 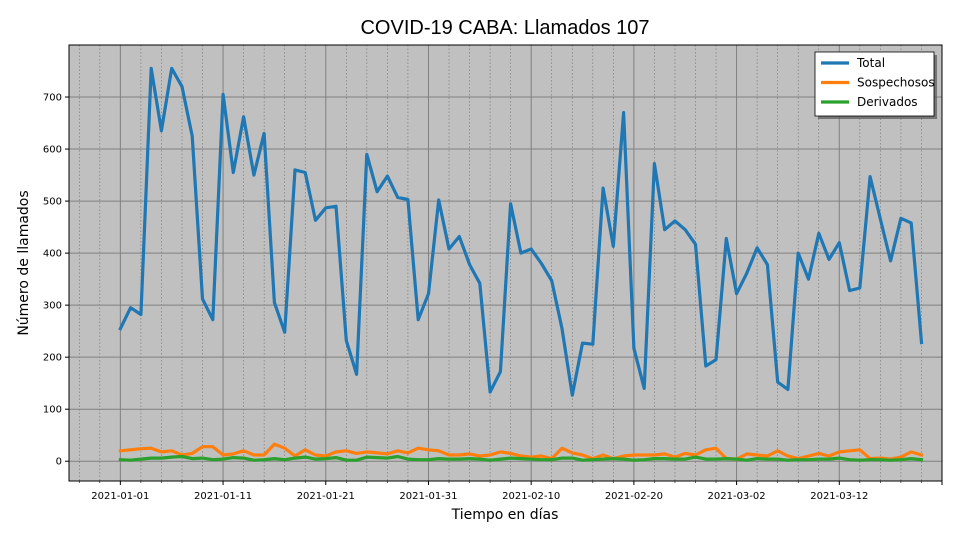 I want to click on y-tick-label: 700, so click(x=52, y=98).